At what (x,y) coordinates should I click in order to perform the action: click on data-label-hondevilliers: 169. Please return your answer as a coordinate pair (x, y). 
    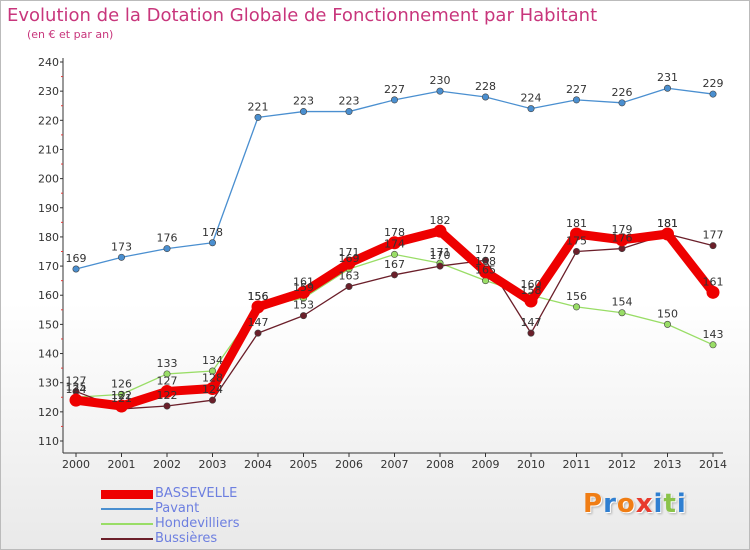
    Looking at the image, I should click on (349, 258).